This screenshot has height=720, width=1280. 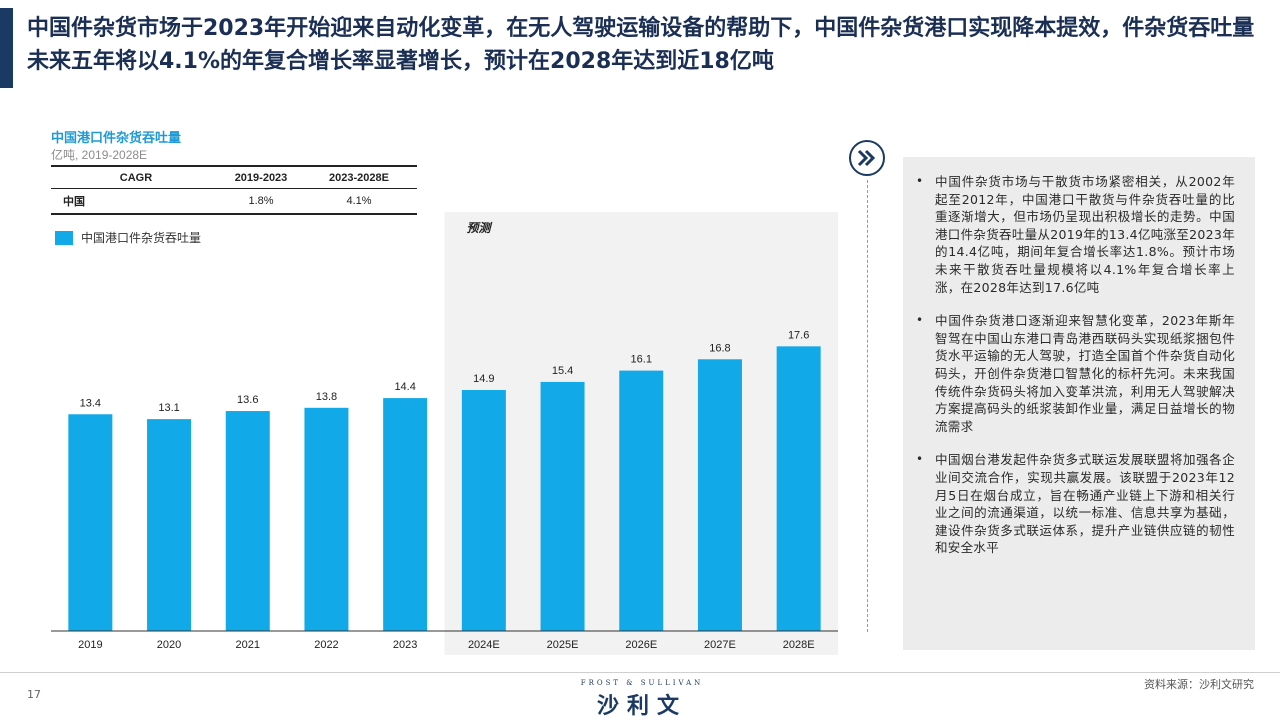 I want to click on data-label: 14.4, so click(x=404, y=387).